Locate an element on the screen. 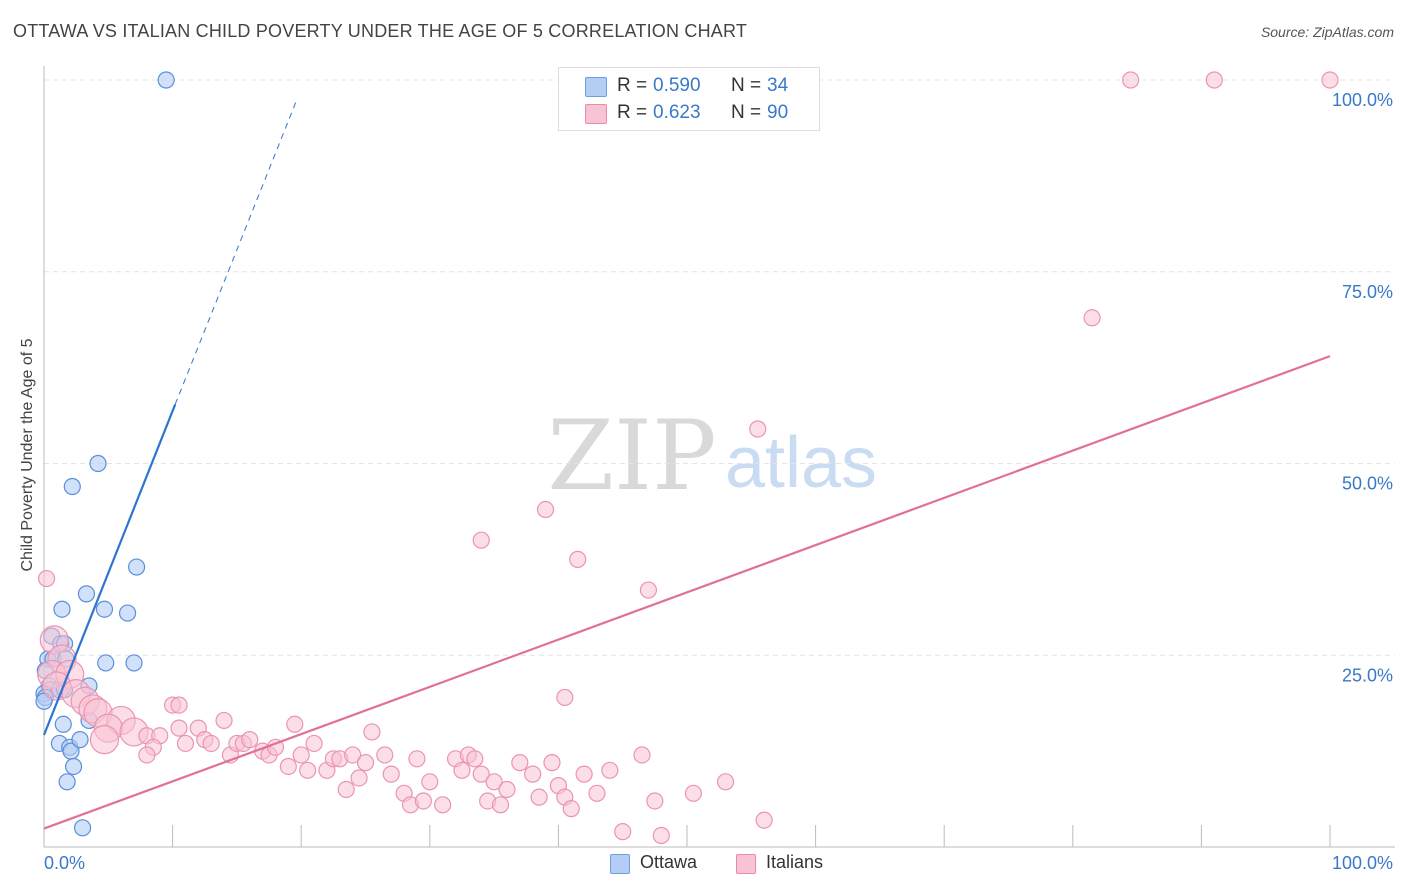 This screenshot has width=1406, height=892. y-tick-label: 100.0% is located at coordinates (1362, 100).